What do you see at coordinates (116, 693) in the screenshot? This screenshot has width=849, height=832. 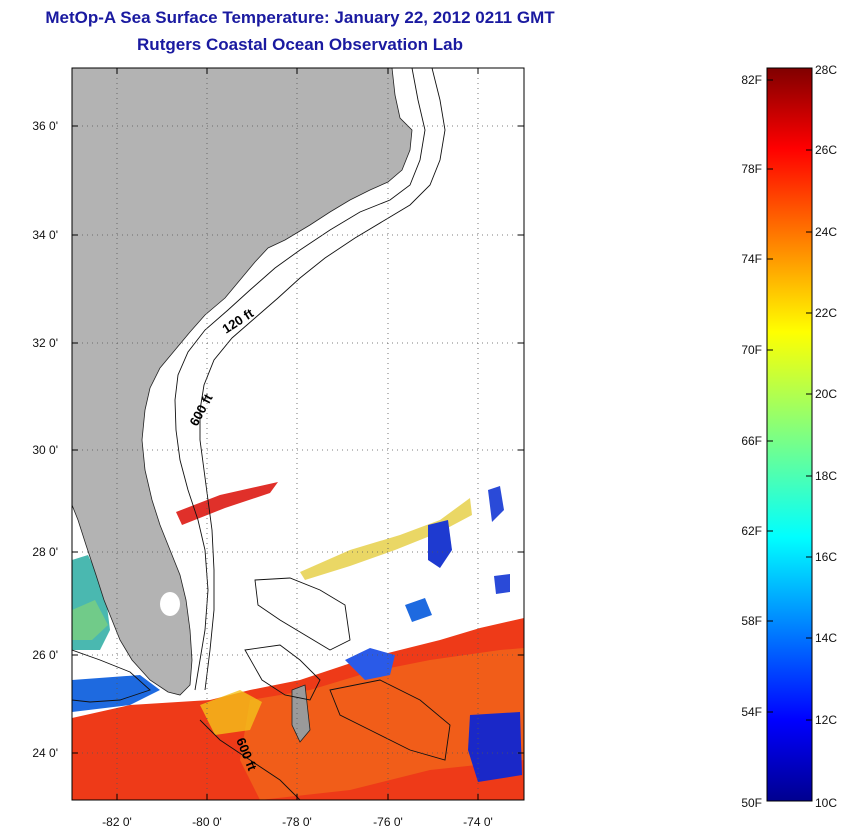 I see `sst-patch-keys-blue` at bounding box center [116, 693].